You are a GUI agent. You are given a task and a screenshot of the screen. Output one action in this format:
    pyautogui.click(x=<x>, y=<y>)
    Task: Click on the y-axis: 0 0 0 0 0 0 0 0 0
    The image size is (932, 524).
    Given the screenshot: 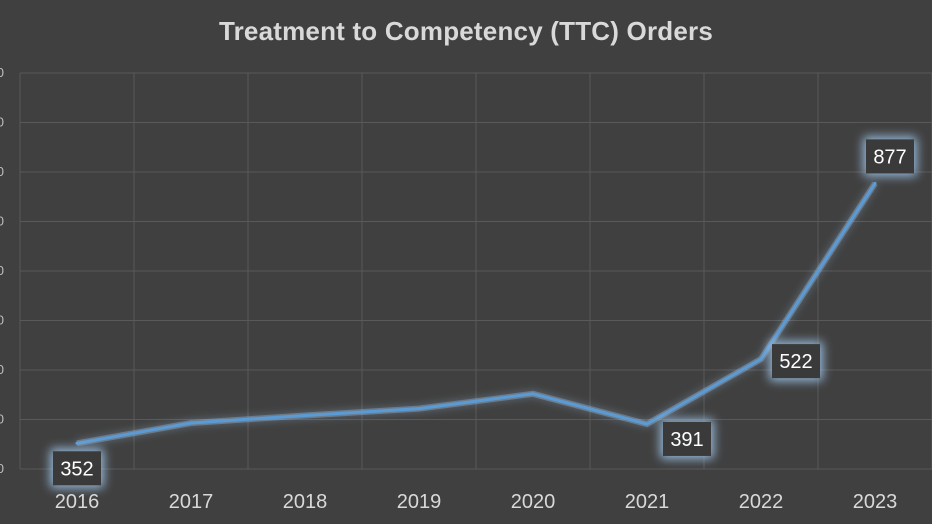 What is the action you would take?
    pyautogui.click(x=2, y=270)
    